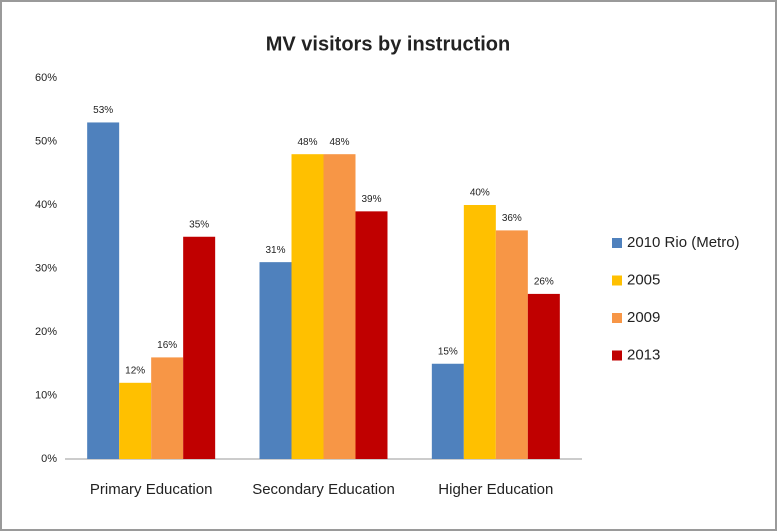 The width and height of the screenshot is (777, 531). I want to click on y-tick-label: 0%, so click(49, 459).